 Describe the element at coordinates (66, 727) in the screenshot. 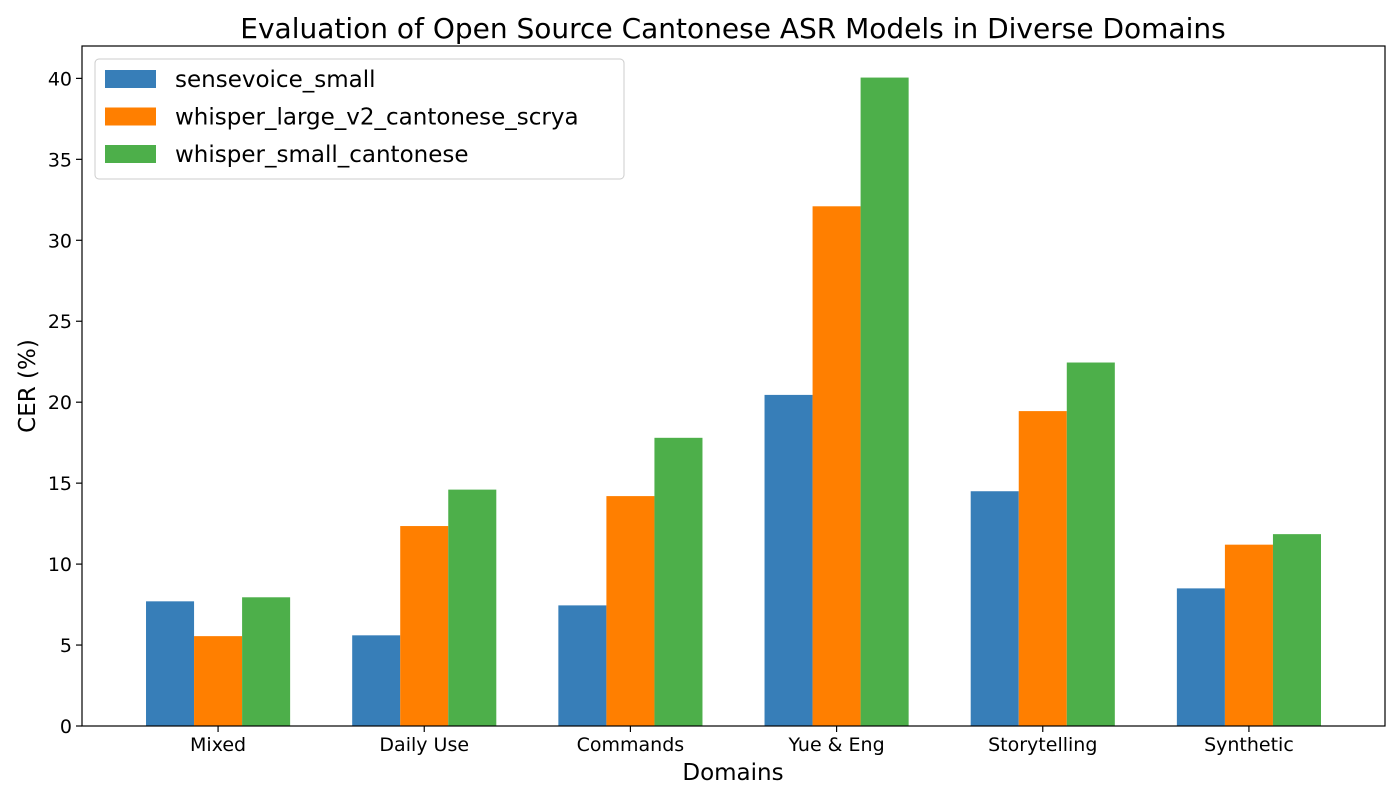

I see `y-tick-label: 0` at that location.